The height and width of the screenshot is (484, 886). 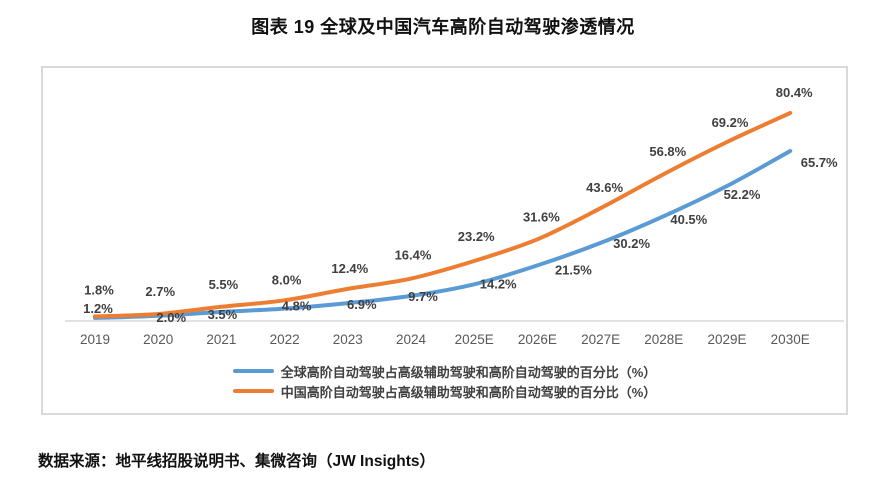 What do you see at coordinates (223, 314) in the screenshot?
I see `data-label: 3.5%` at bounding box center [223, 314].